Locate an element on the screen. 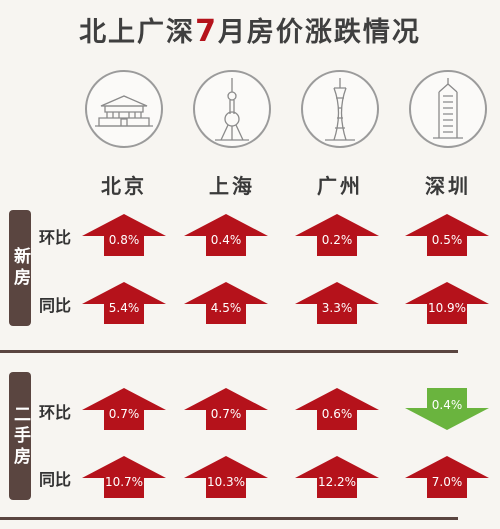 The image size is (500, 529). row-label-mom-resale: 环比 is located at coordinates (55, 412).